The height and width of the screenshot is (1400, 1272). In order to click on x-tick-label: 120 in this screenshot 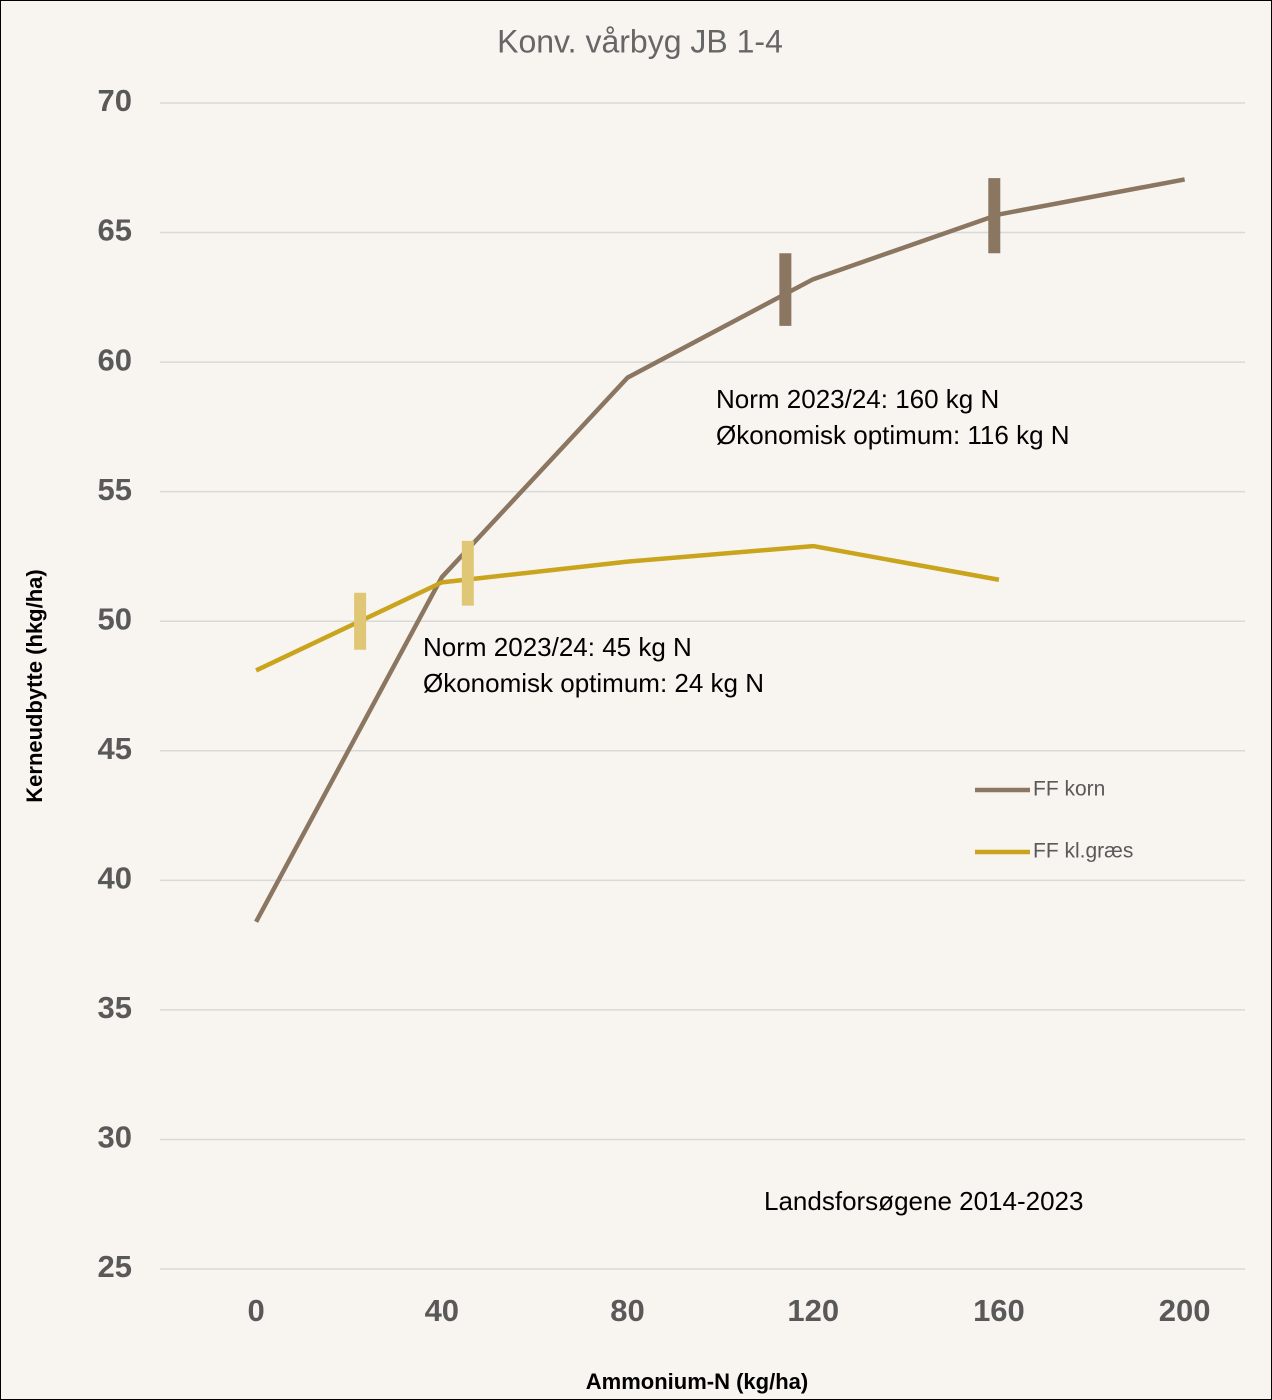, I will do `click(813, 1310)`.